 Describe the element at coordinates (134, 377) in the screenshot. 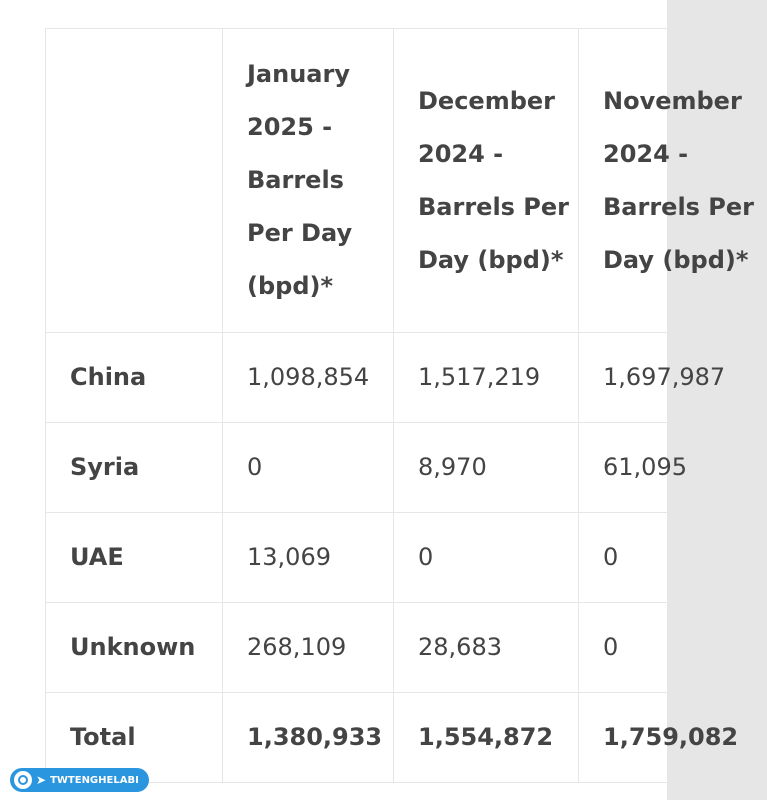

I see `row-label-china: China` at that location.